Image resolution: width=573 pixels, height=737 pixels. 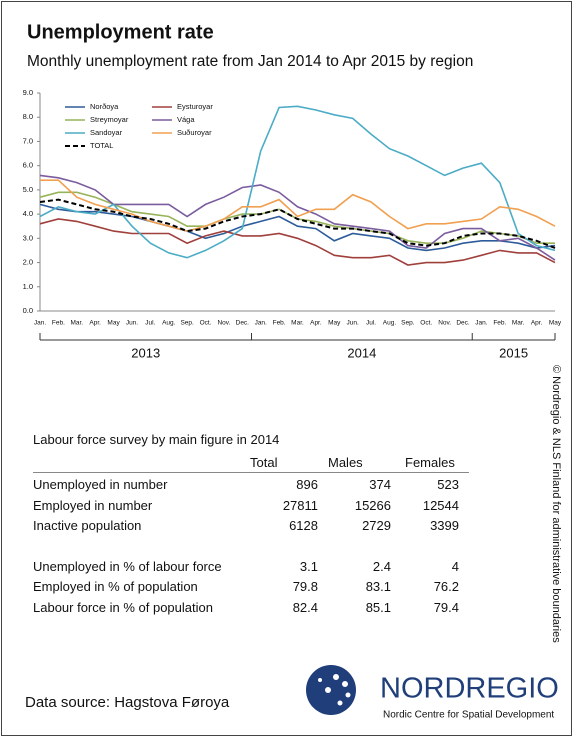 I want to click on y-tick-label: 7.0, so click(x=28, y=140).